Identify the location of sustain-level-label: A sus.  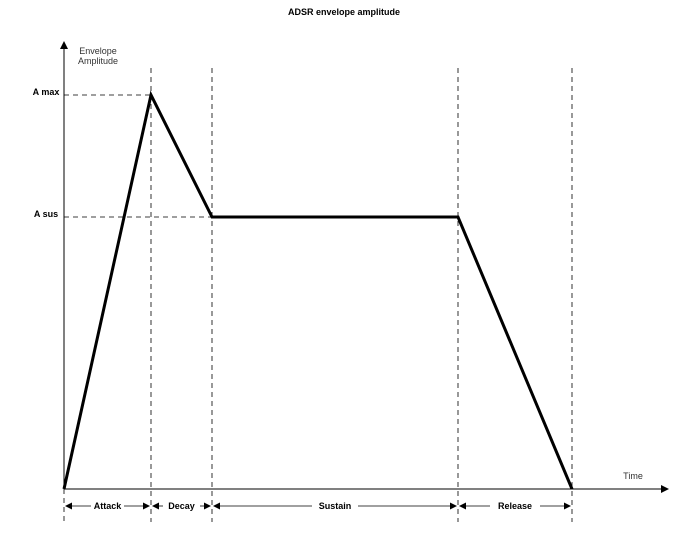
(46, 214).